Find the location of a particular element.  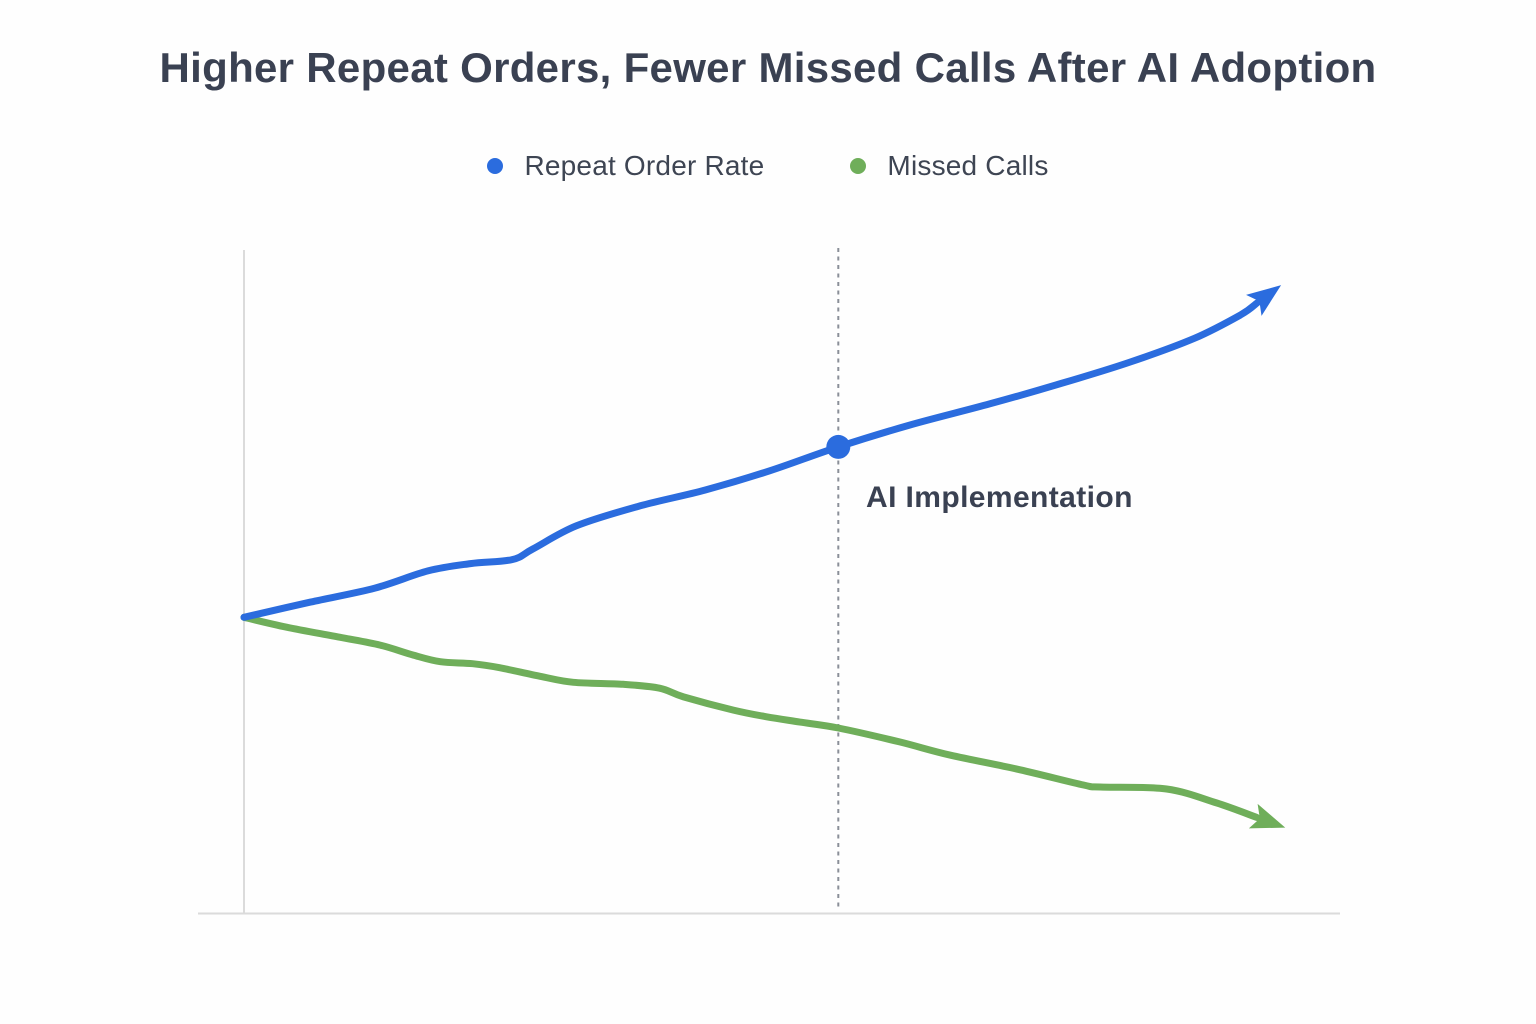

ai-adoption-marker-dot is located at coordinates (838, 446).